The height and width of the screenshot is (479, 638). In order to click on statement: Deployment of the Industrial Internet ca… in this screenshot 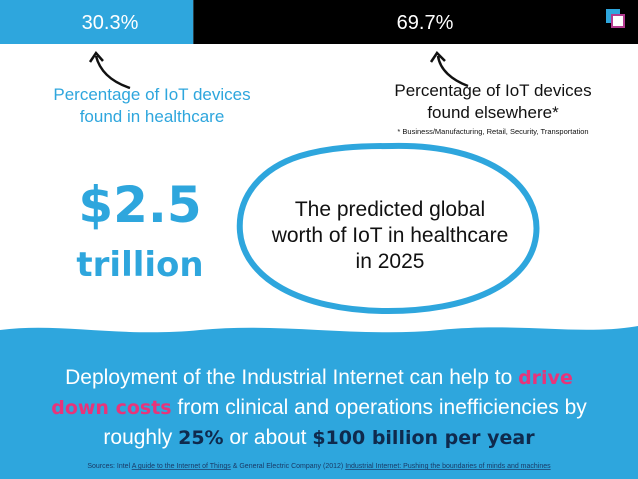, I will do `click(319, 407)`.